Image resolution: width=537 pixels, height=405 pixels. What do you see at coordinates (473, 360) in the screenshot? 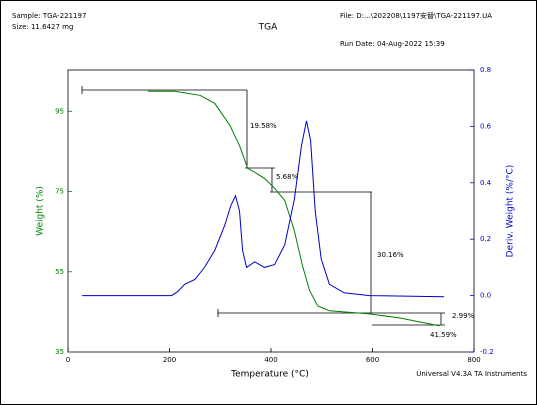
I see `x-tick-label: 800` at bounding box center [473, 360].